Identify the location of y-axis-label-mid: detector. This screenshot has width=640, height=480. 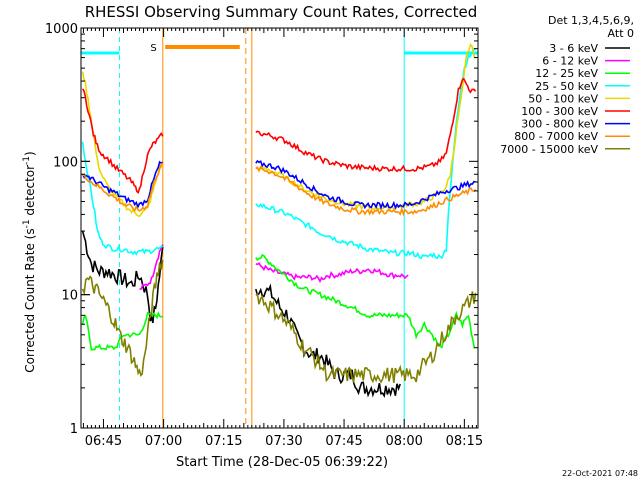
(30, 192).